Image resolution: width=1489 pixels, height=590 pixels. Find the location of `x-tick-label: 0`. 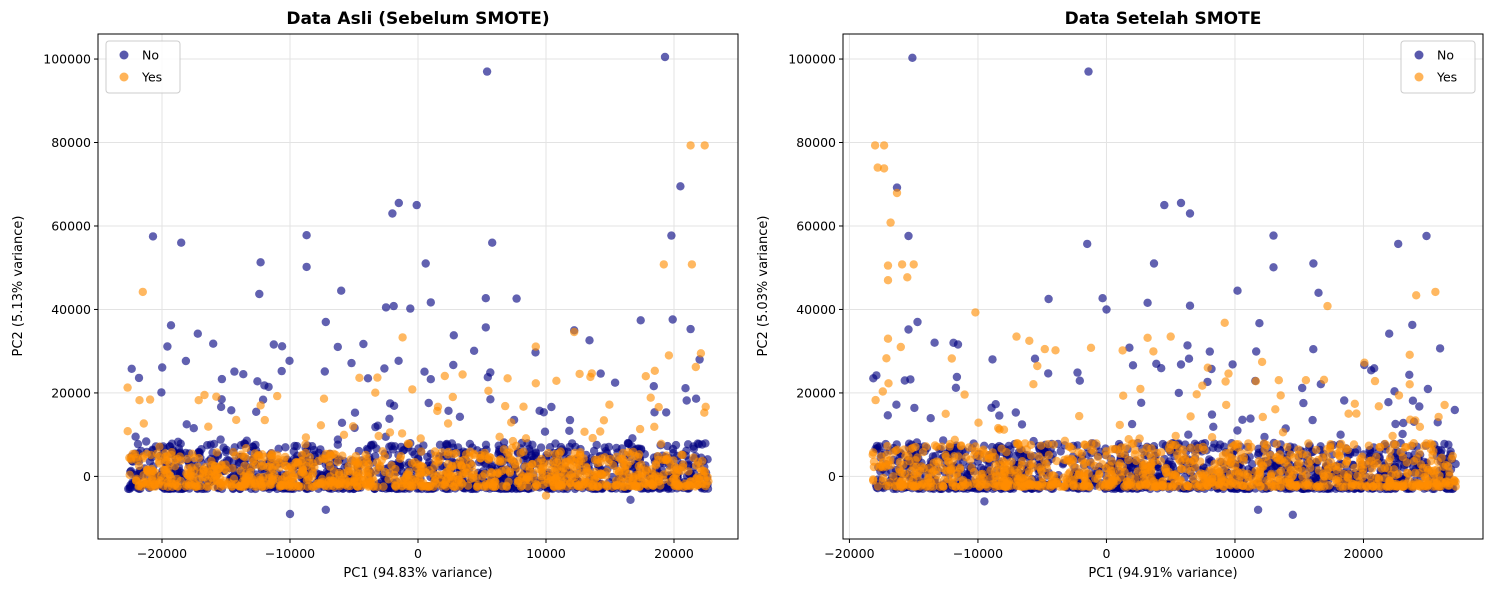

x-tick-label: 0 is located at coordinates (1106, 553).